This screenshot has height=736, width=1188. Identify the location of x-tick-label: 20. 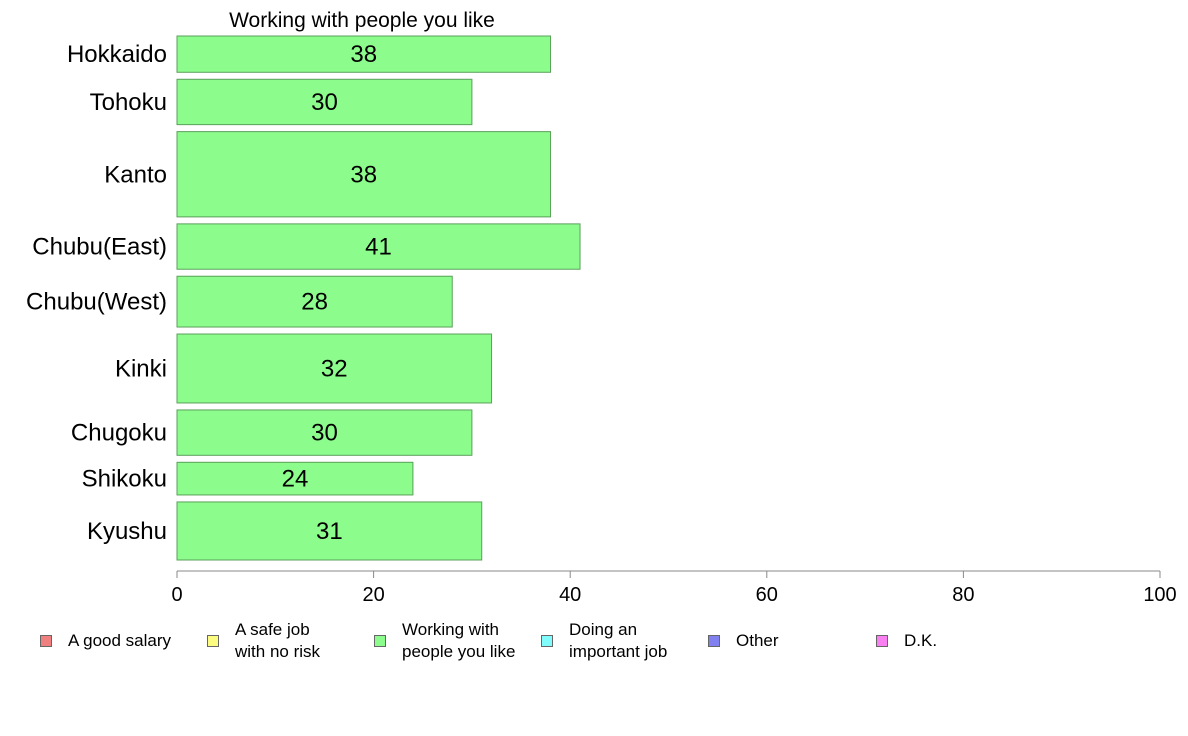
(373, 595).